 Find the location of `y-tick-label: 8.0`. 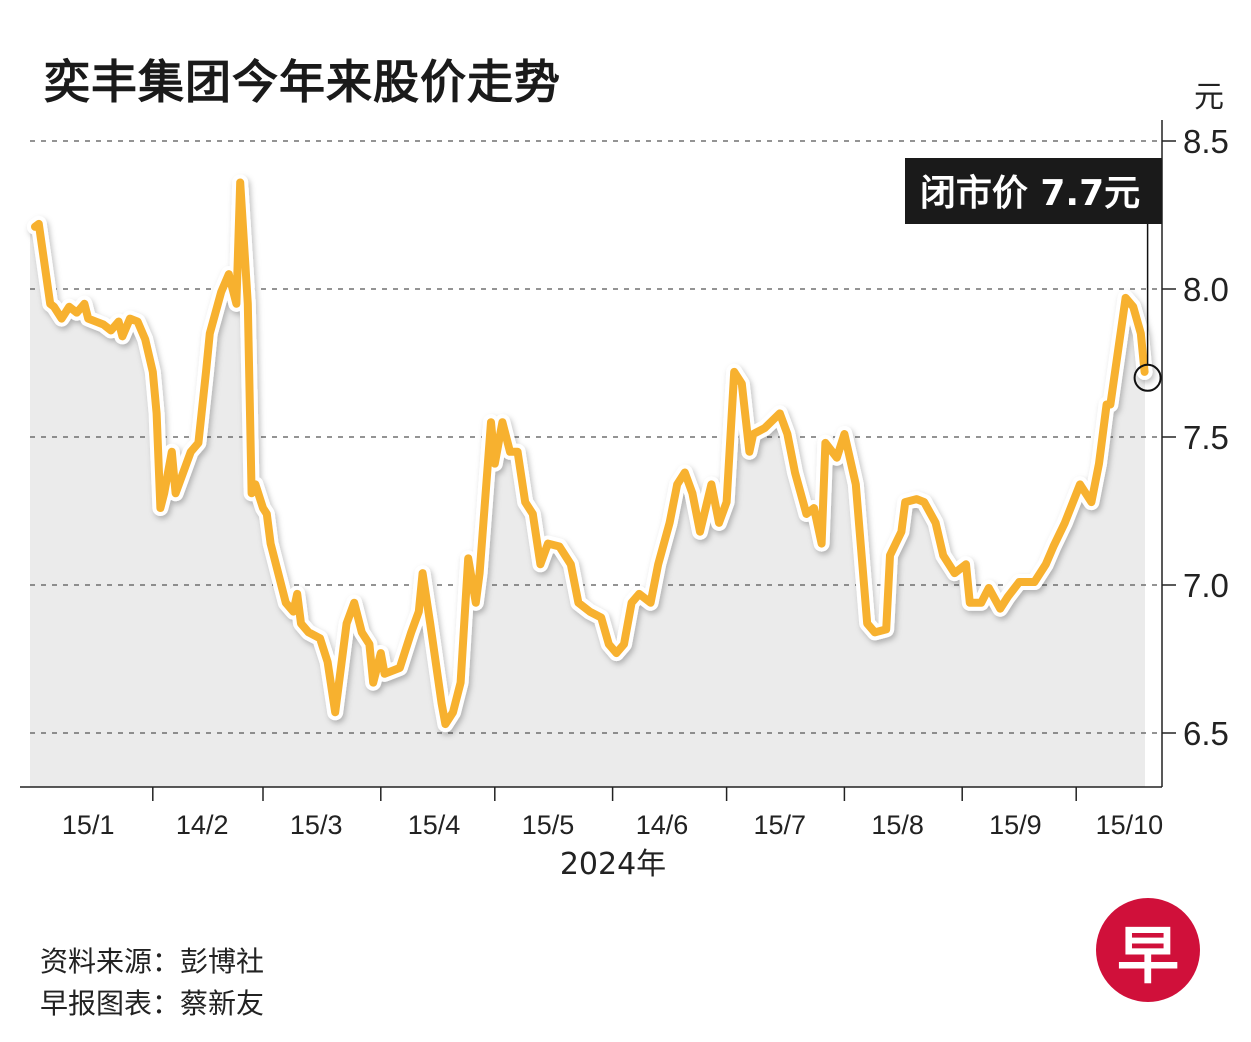

y-tick-label: 8.0 is located at coordinates (1206, 289).